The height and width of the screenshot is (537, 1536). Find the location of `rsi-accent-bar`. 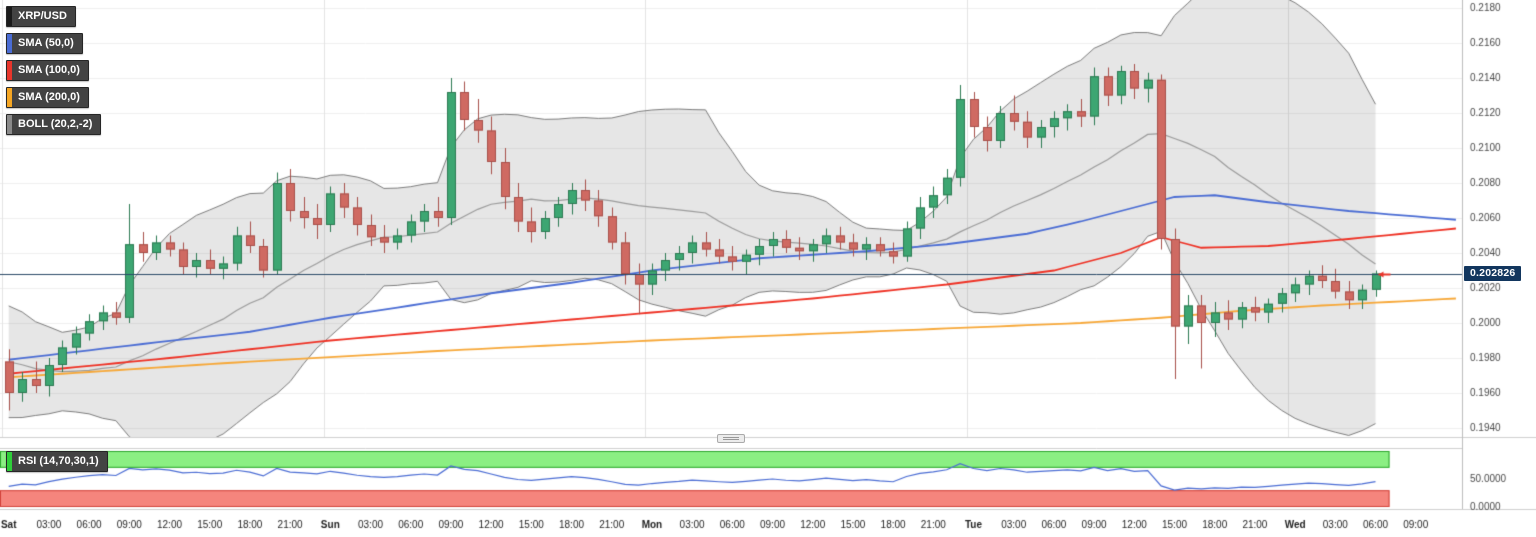

rsi-accent-bar is located at coordinates (9, 461).